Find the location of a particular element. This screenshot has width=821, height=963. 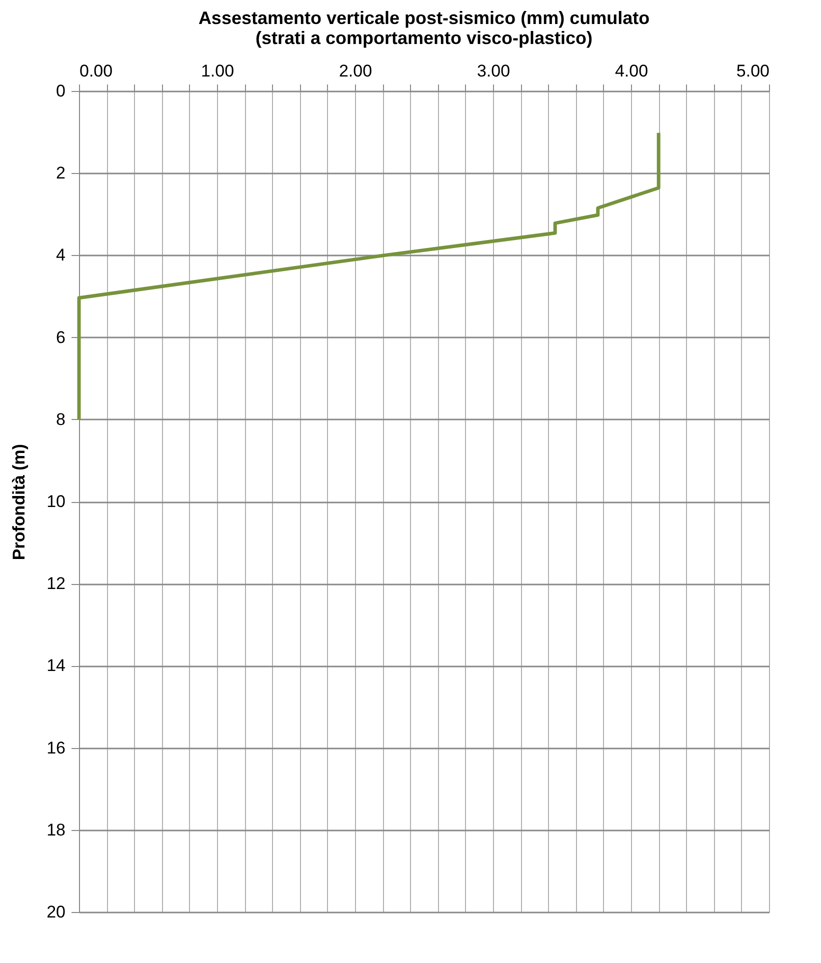

x-tick-label: 4.00 is located at coordinates (631, 71).